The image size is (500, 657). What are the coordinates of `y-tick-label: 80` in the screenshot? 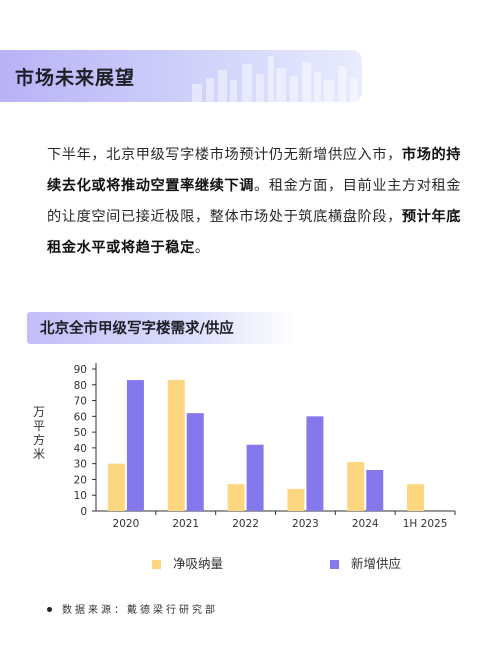 It's located at (80, 386).